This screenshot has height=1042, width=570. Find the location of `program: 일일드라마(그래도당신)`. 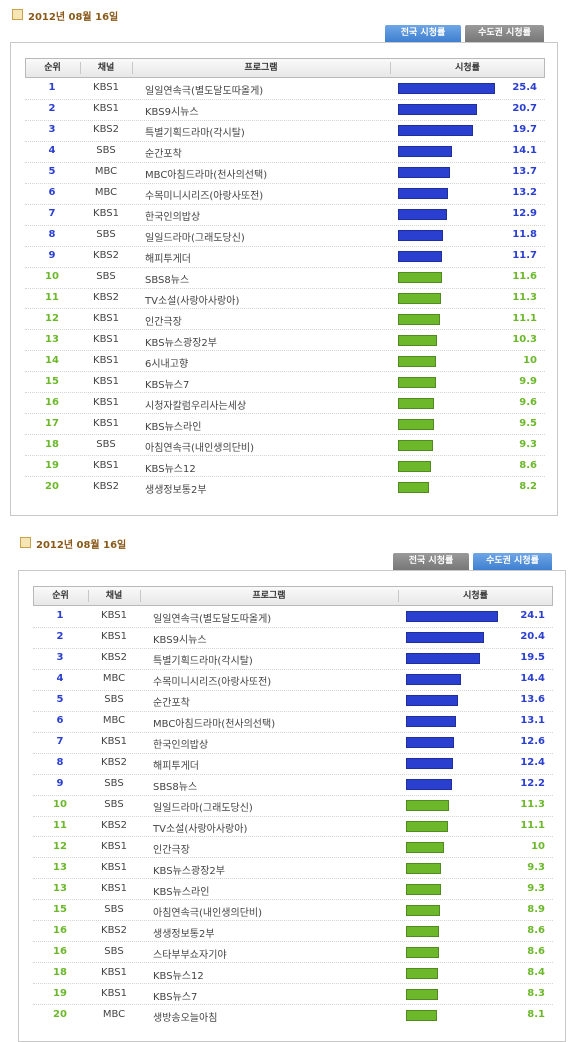

program: 일일드라마(그래도당신) is located at coordinates (195, 239).